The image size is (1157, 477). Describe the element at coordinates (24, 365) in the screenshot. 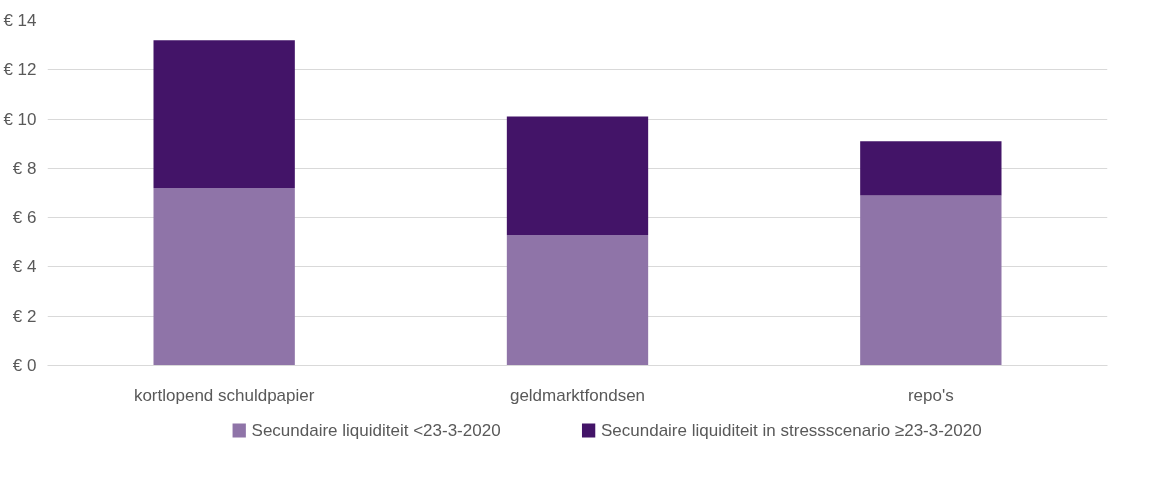

I see `y-tick-label: € 0` at that location.